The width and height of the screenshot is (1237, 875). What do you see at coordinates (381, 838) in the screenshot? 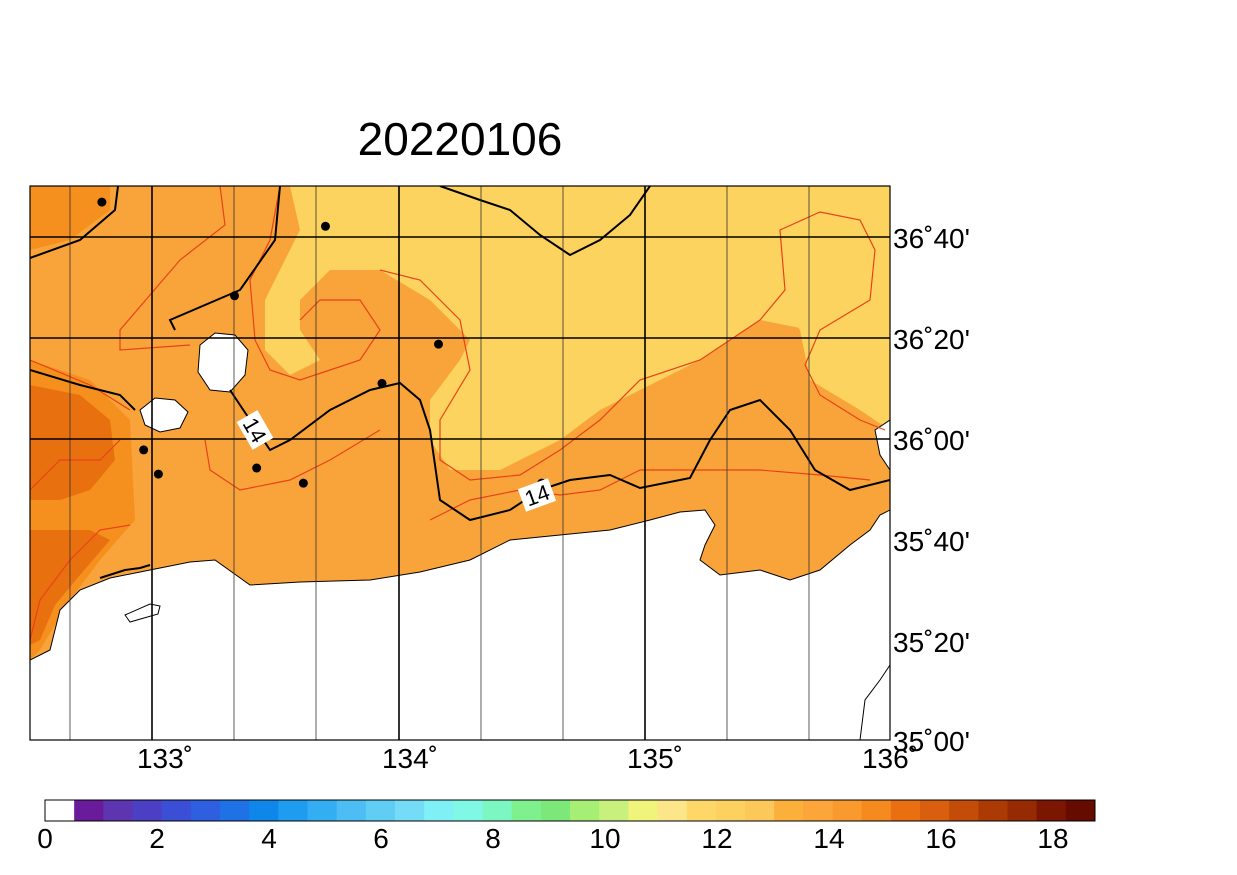
I see `colorbar-tick-label: 6` at bounding box center [381, 838].